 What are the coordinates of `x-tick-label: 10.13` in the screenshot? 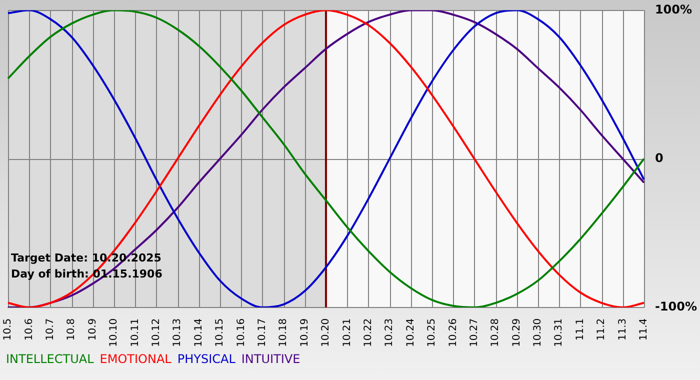 It's located at (178, 333).